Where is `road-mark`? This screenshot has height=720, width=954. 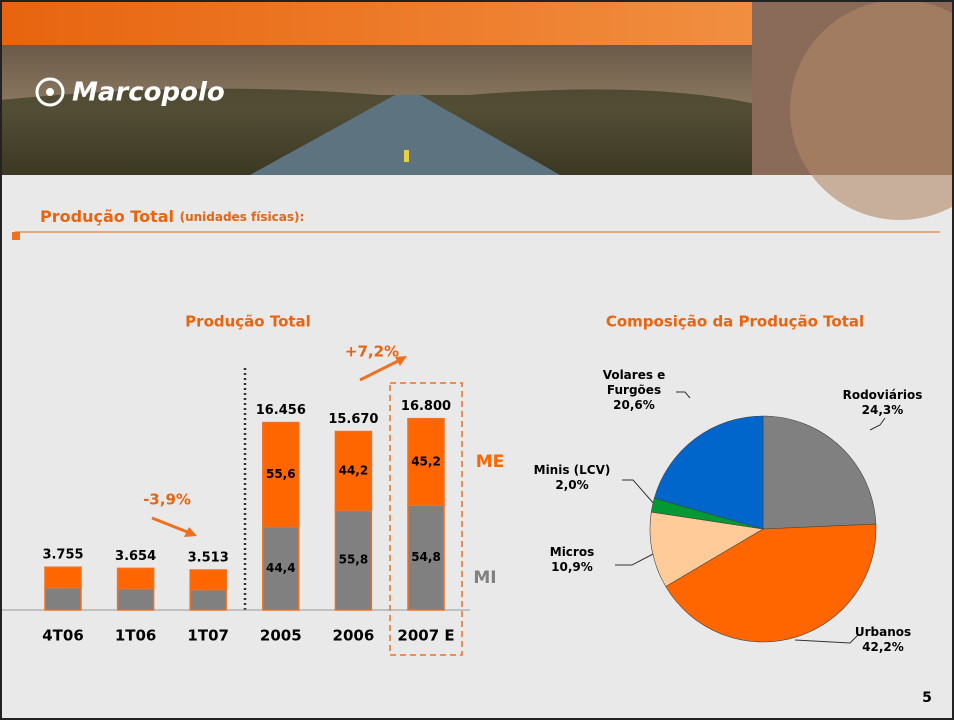
road-mark is located at coordinates (406, 156).